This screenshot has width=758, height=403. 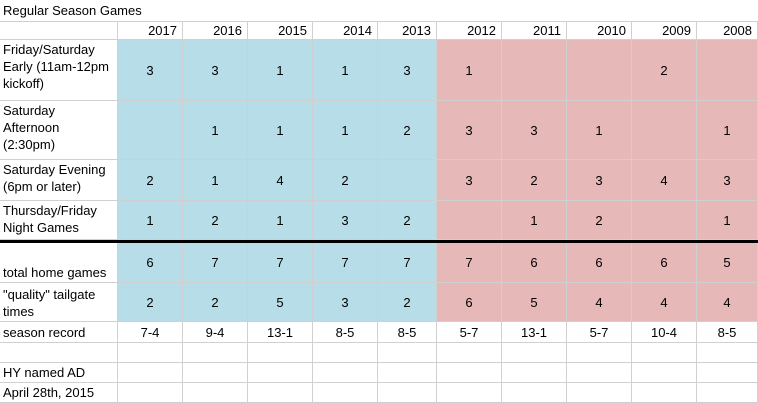 I want to click on row-label-cell: Thursday/Friday Night Games, so click(x=59, y=220).